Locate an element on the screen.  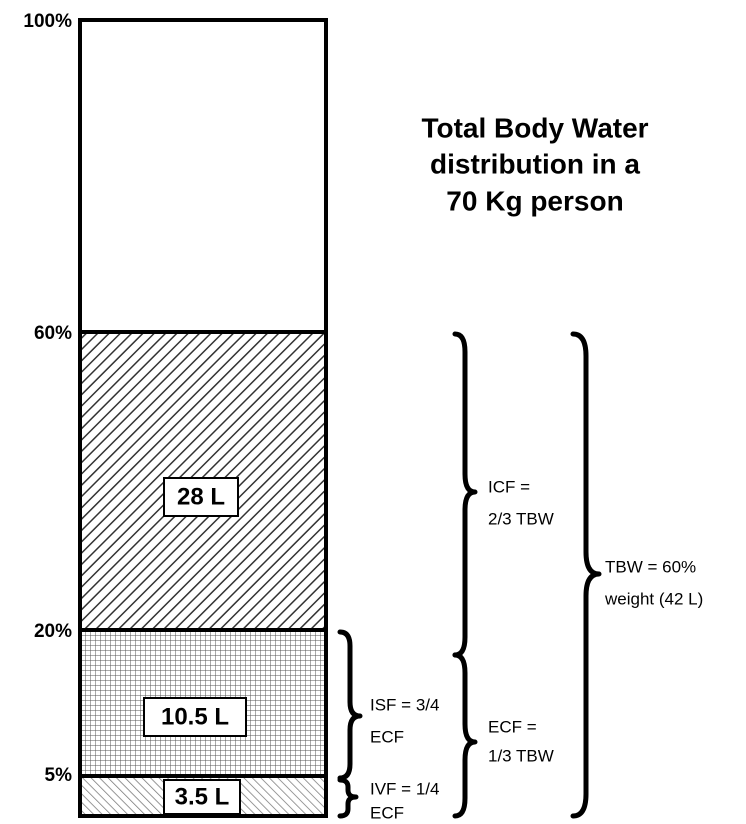
segment-label: 10.5 L is located at coordinates (195, 716).